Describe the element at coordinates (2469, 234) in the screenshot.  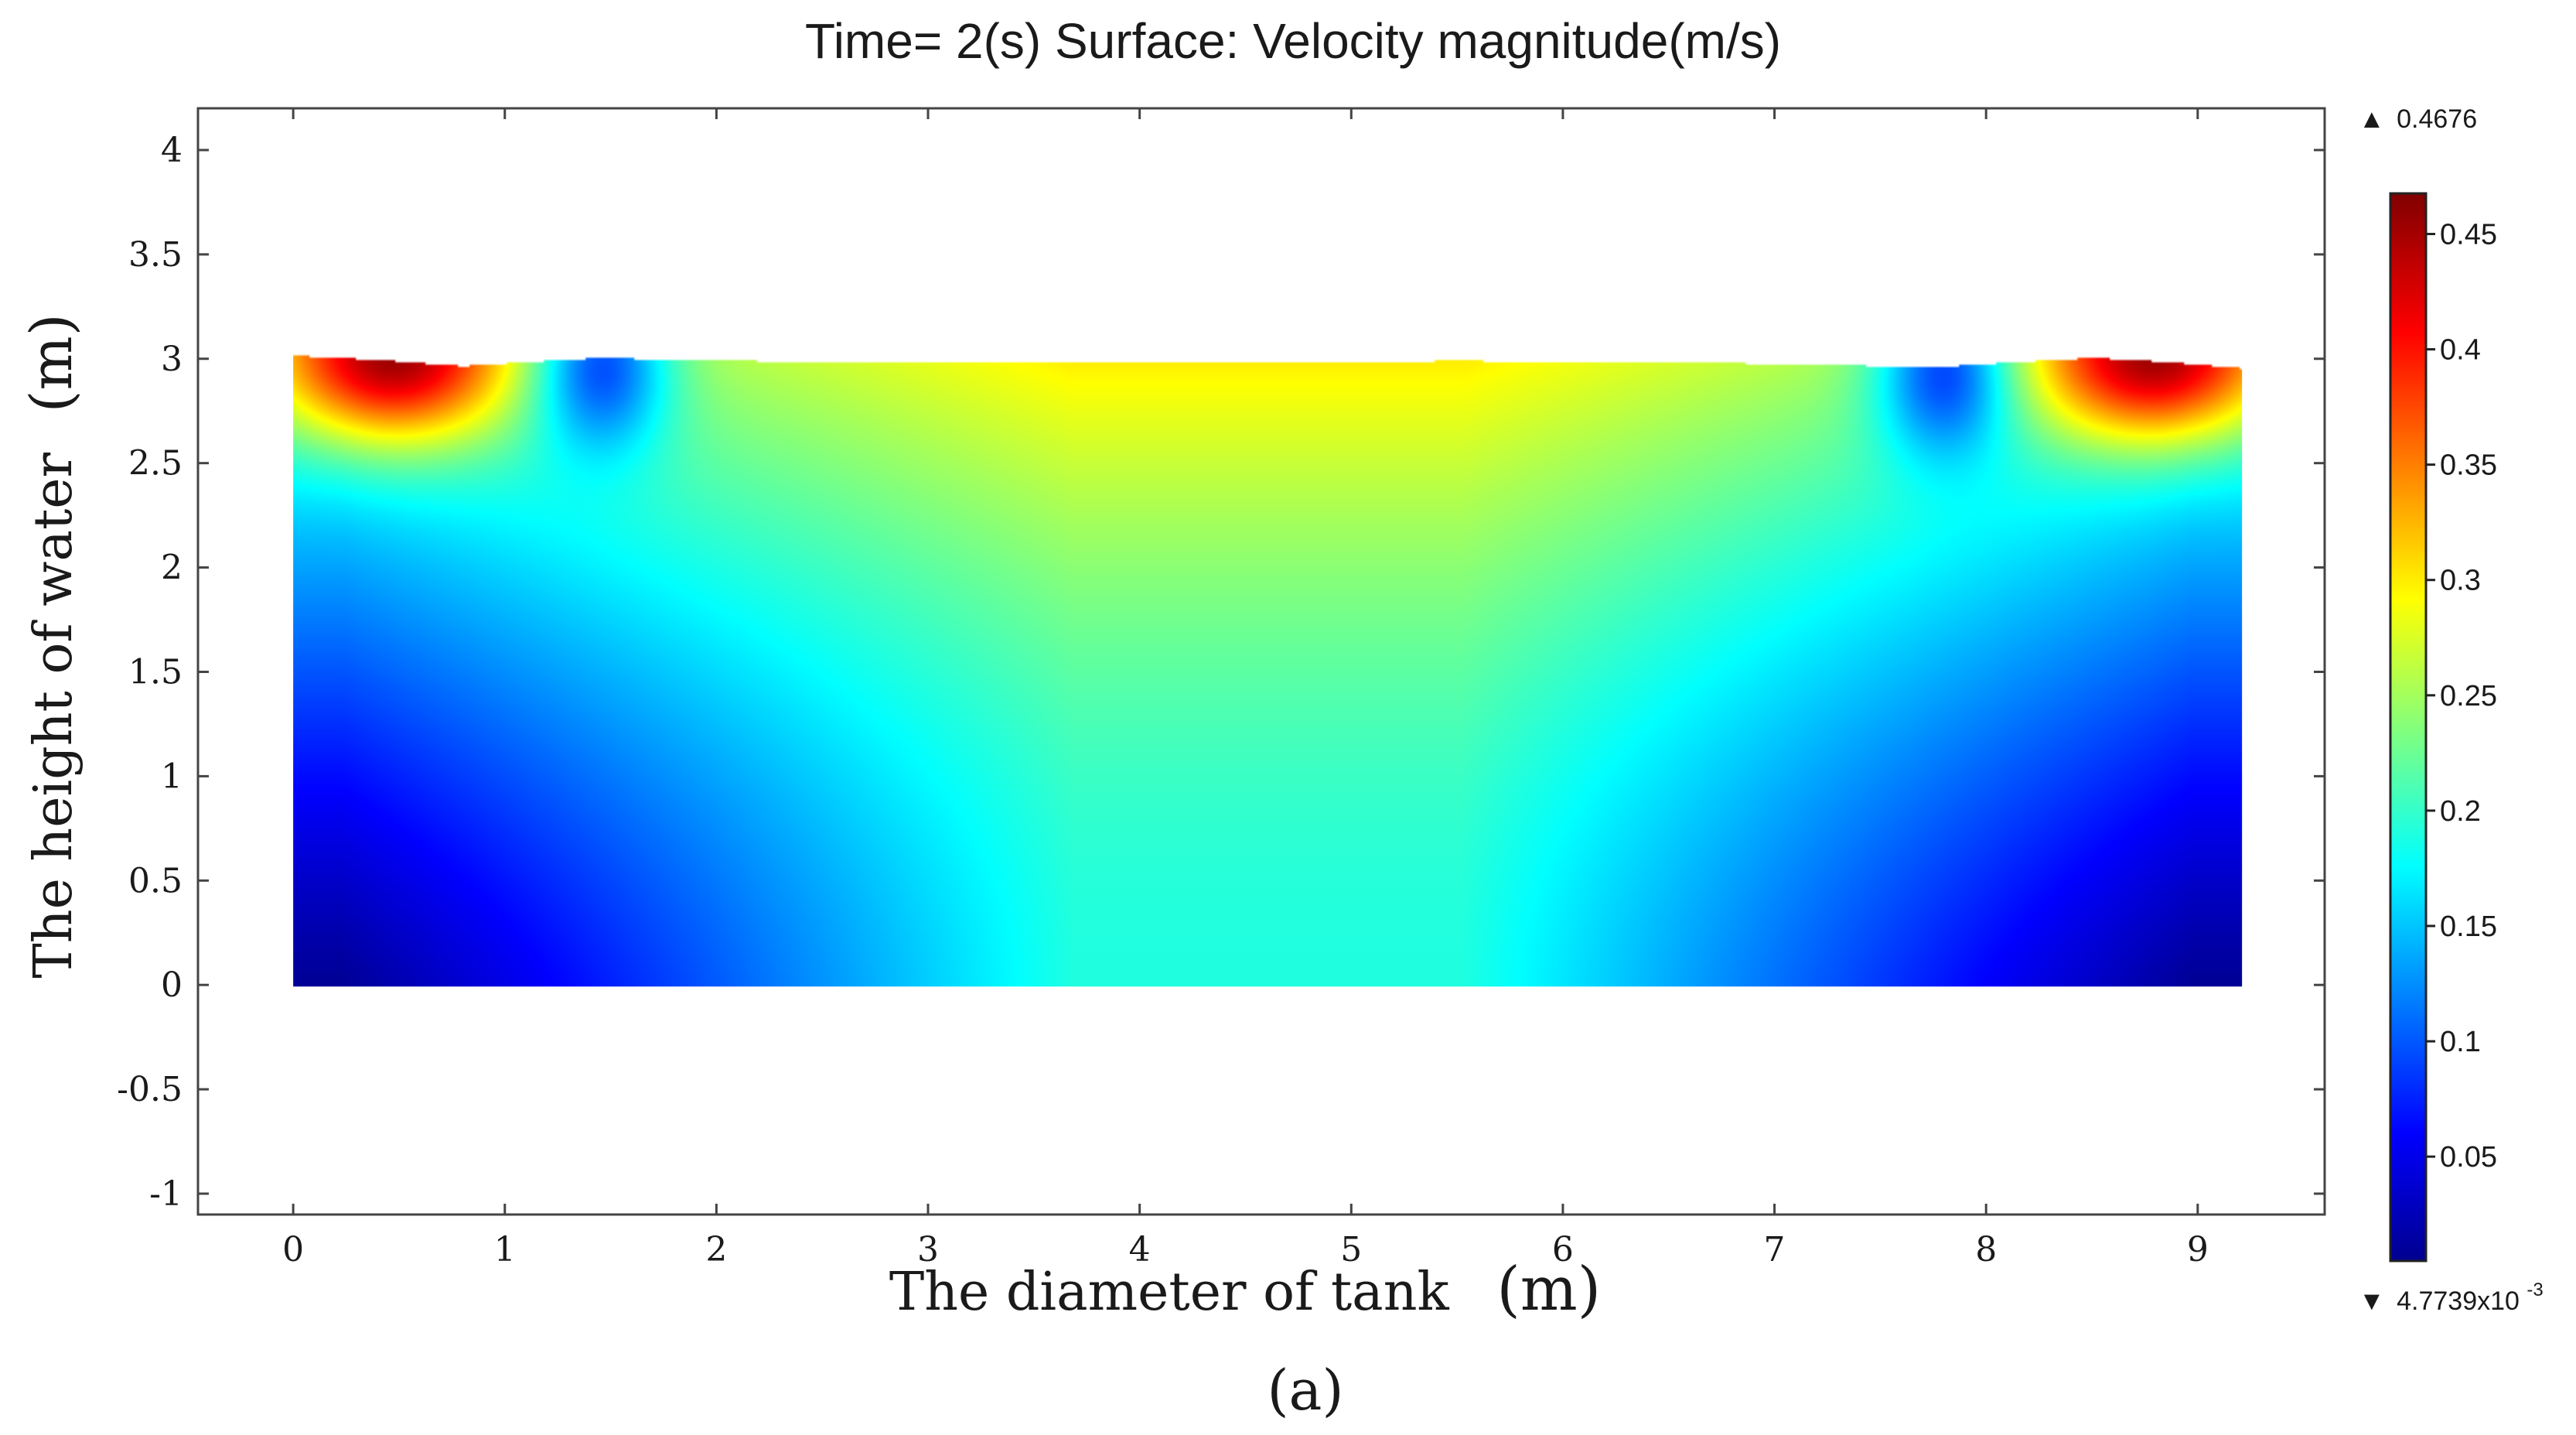
I see `colorbar-tick-label: 0.45` at that location.